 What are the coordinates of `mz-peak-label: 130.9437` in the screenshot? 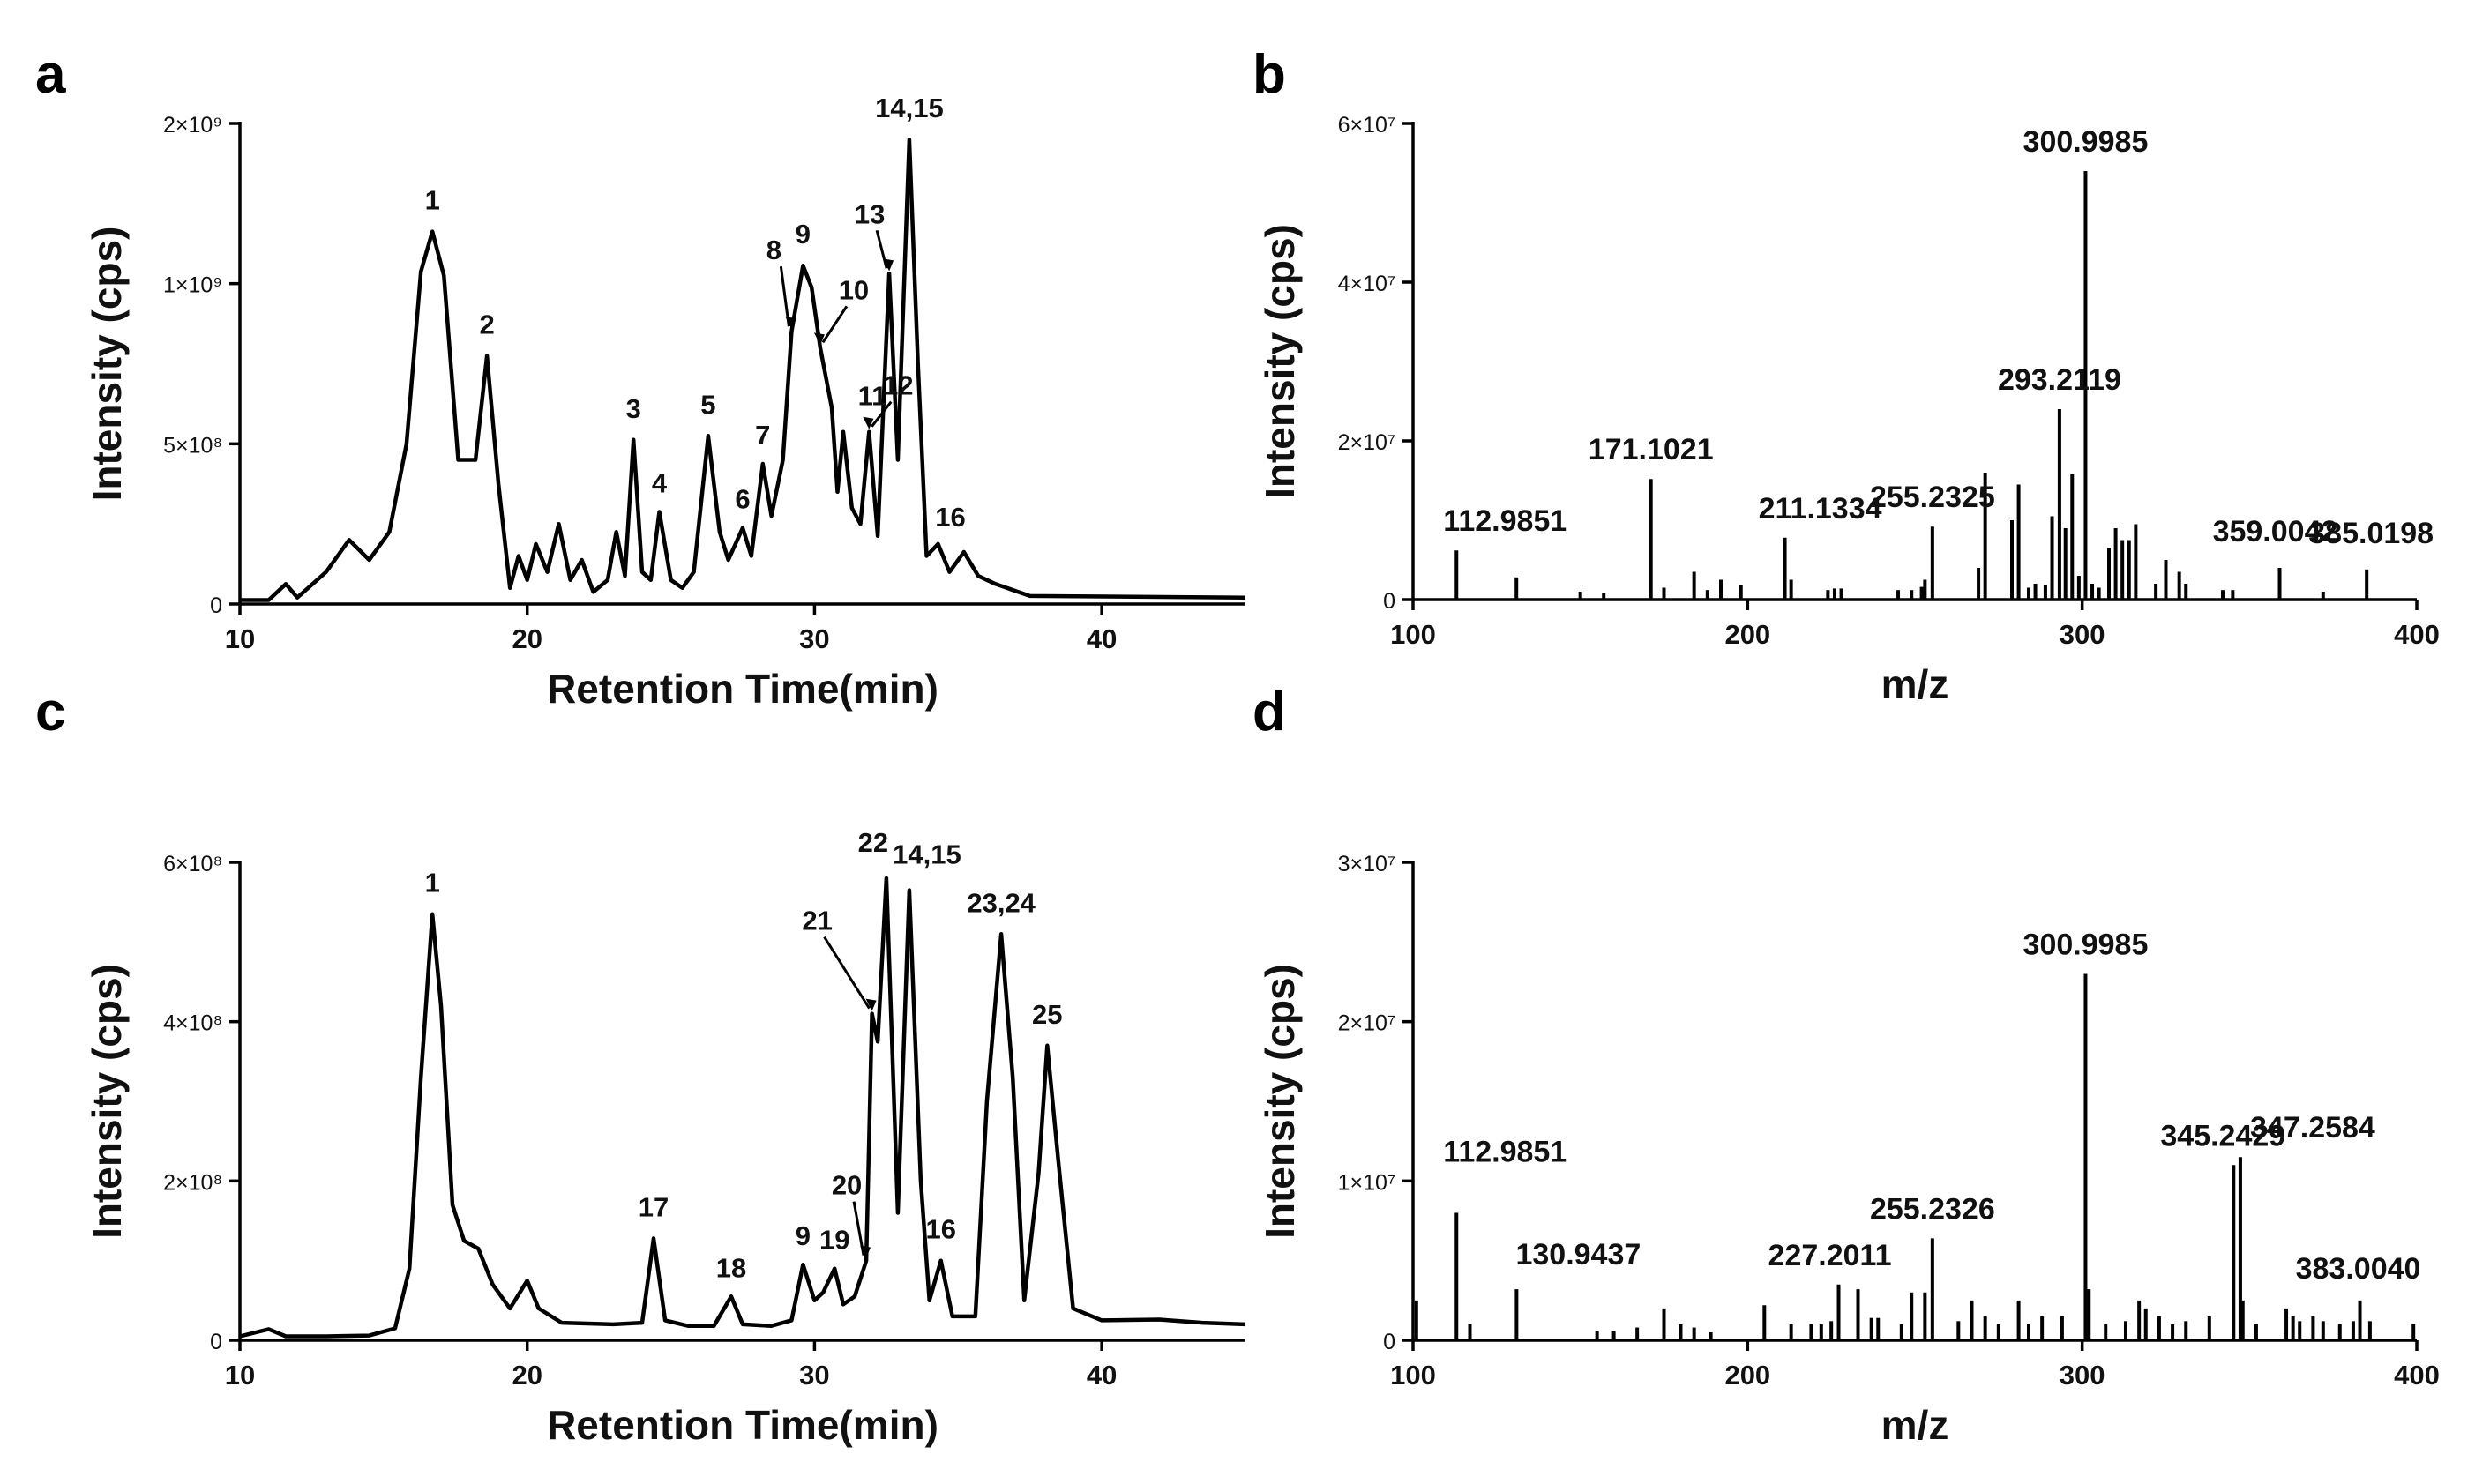 It's located at (1578, 1254).